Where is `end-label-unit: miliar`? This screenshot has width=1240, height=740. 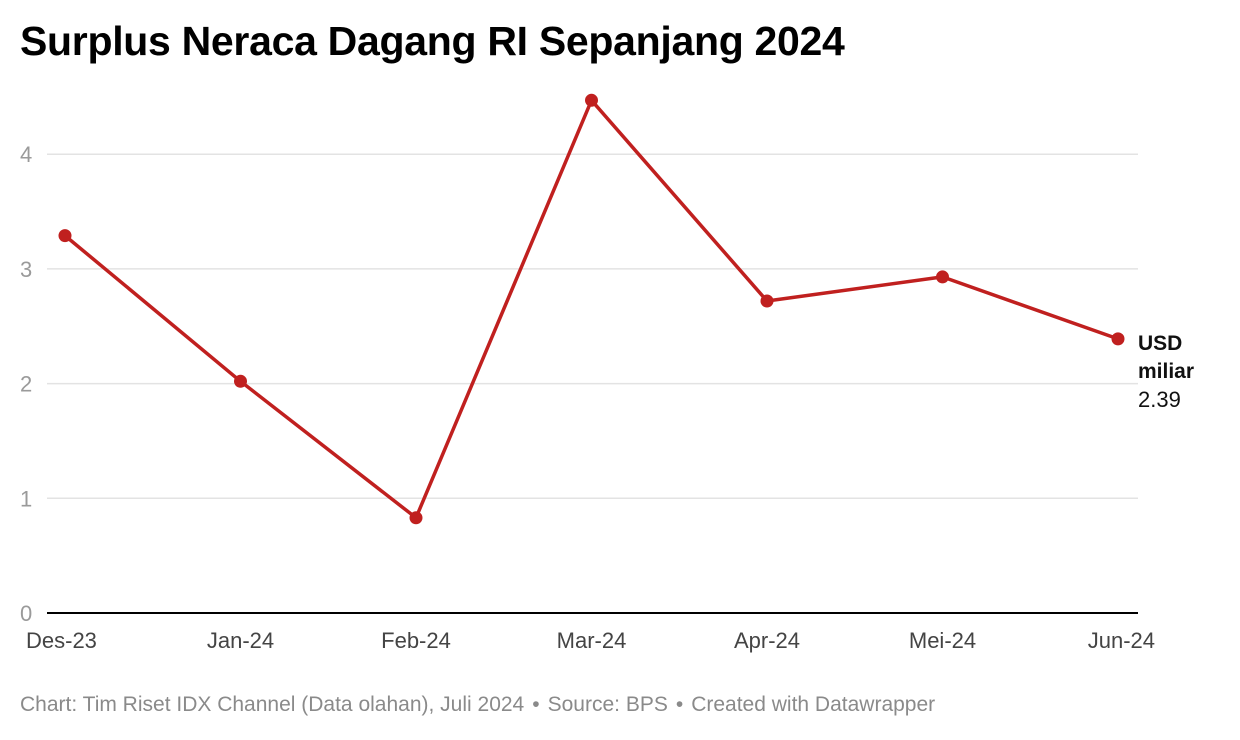
end-label-unit: miliar is located at coordinates (1166, 371).